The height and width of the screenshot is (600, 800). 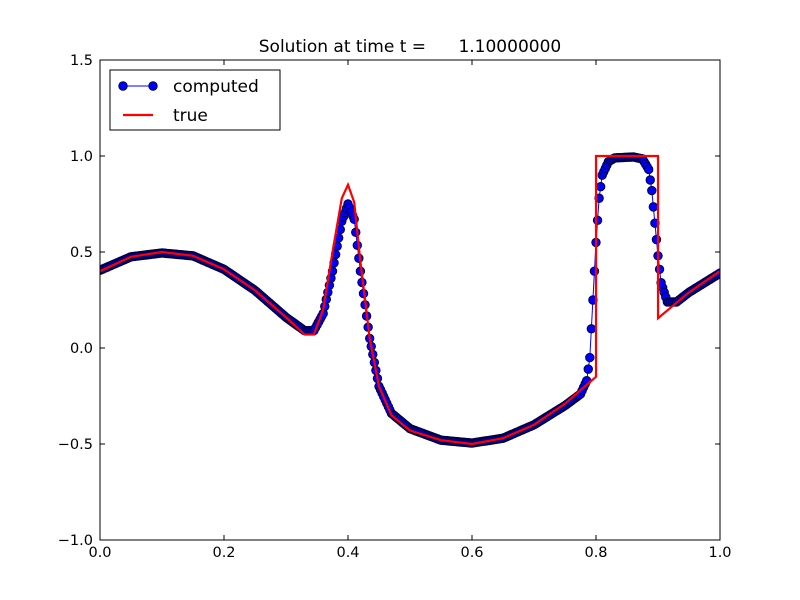 I want to click on legend-box, so click(x=195, y=100).